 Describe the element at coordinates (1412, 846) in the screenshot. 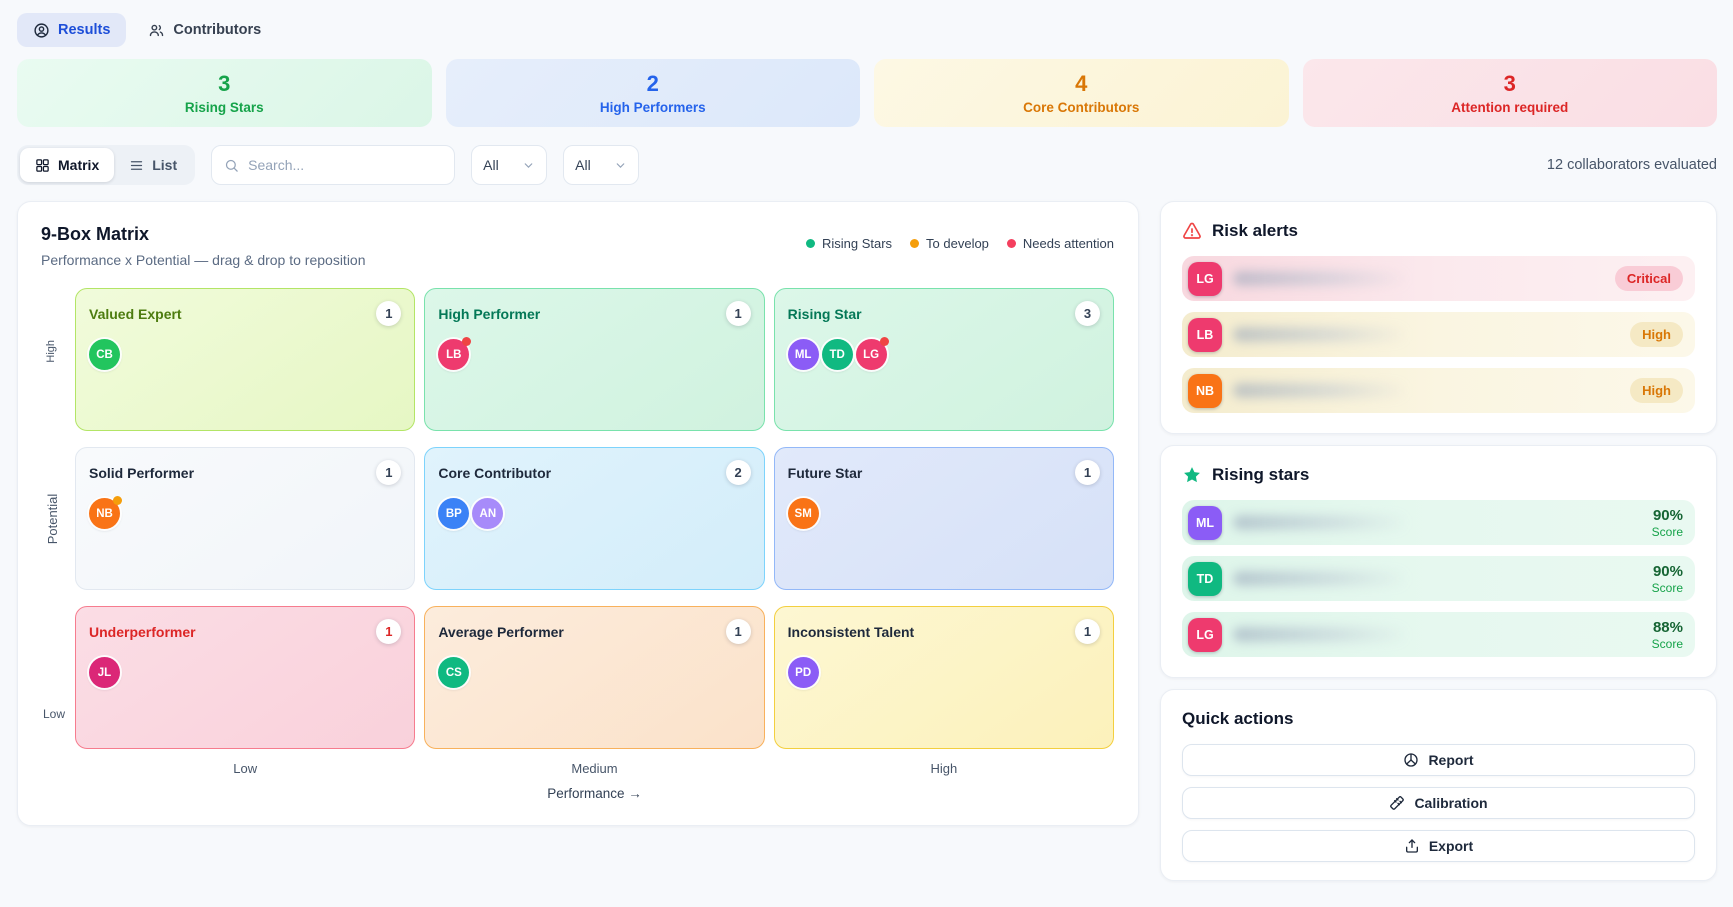

I see `upload-icon` at that location.